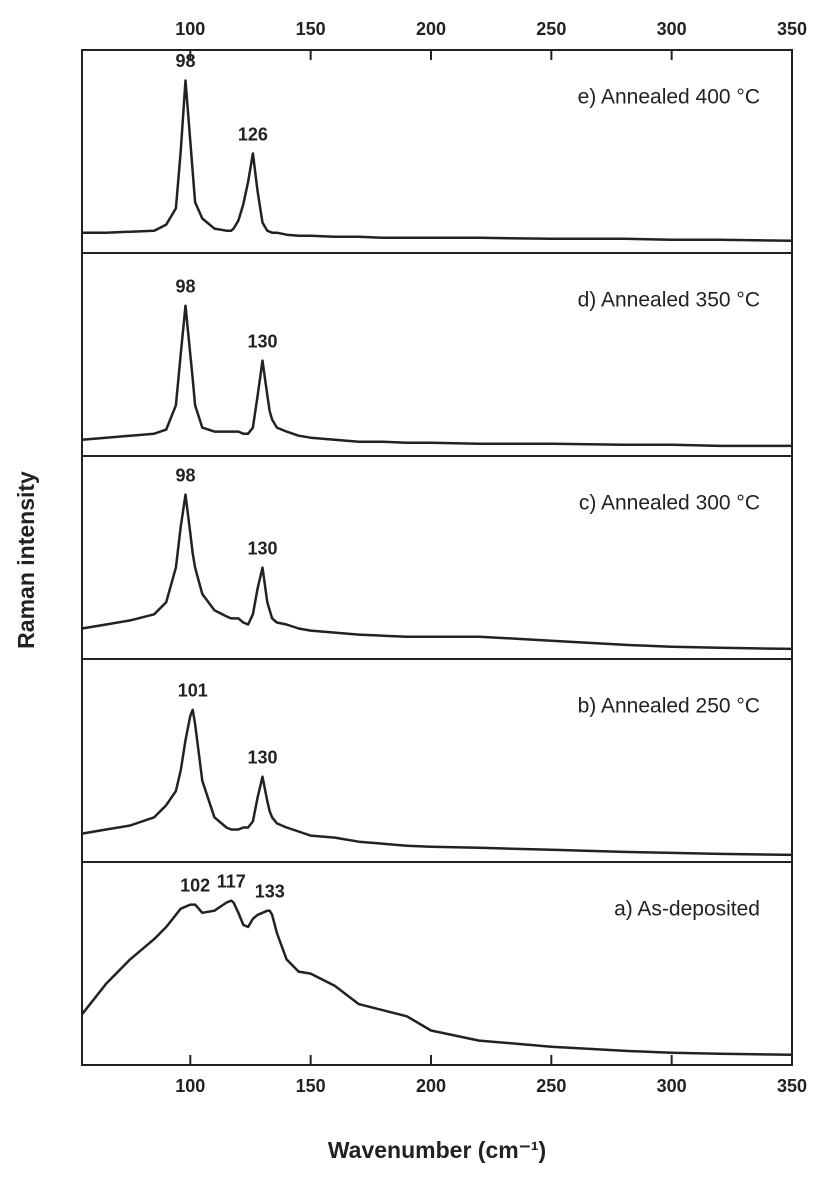 The width and height of the screenshot is (815, 1180). Describe the element at coordinates (672, 29) in the screenshot. I see `x-tick-label-top: 300` at that location.